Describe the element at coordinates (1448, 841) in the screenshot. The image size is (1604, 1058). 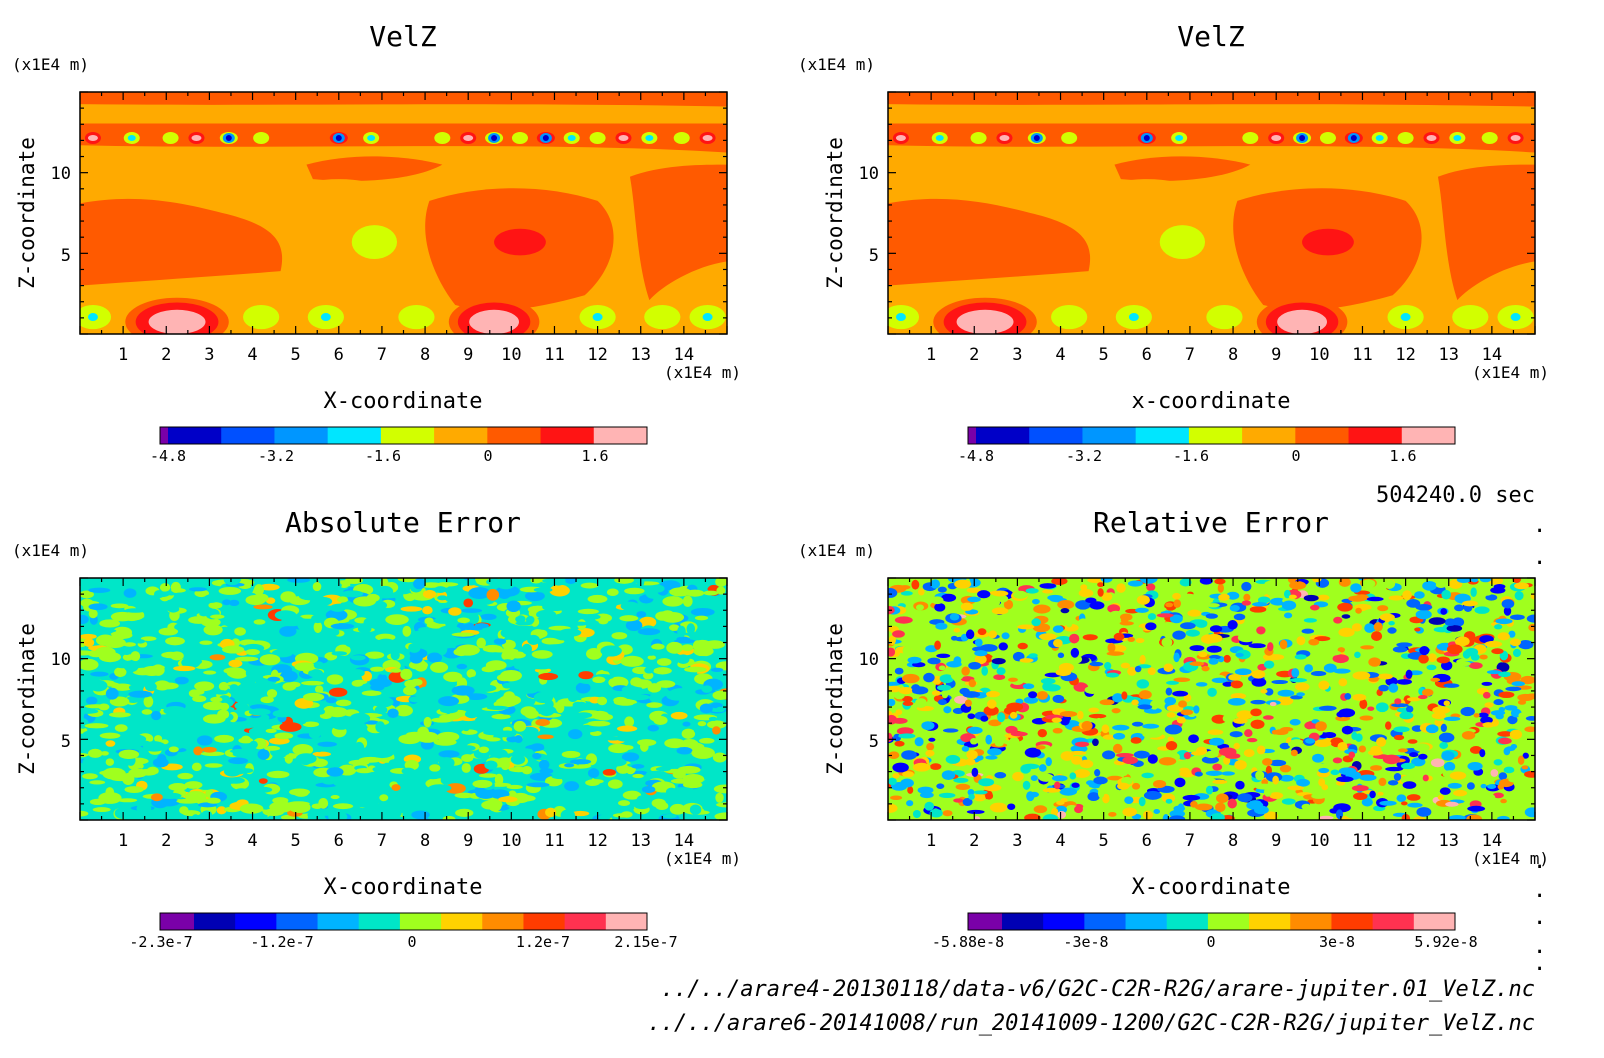
I see `x-tick-label: 13` at that location.